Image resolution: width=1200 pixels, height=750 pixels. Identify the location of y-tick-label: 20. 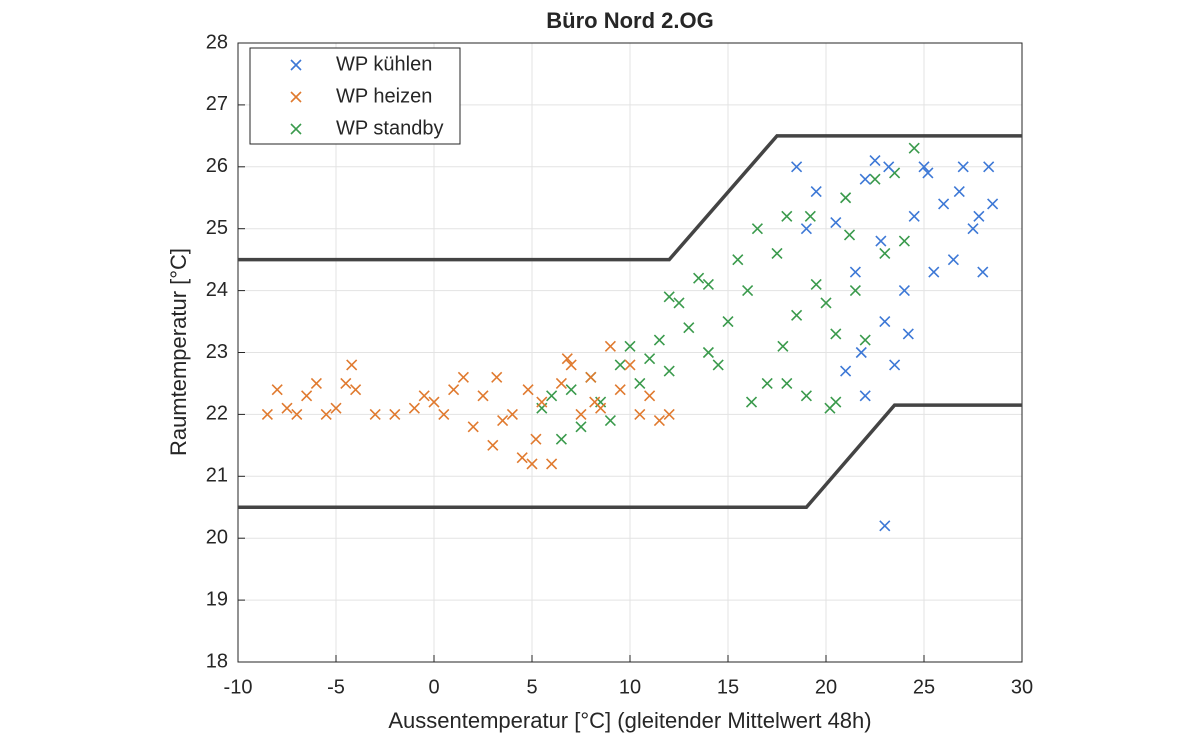
(217, 537).